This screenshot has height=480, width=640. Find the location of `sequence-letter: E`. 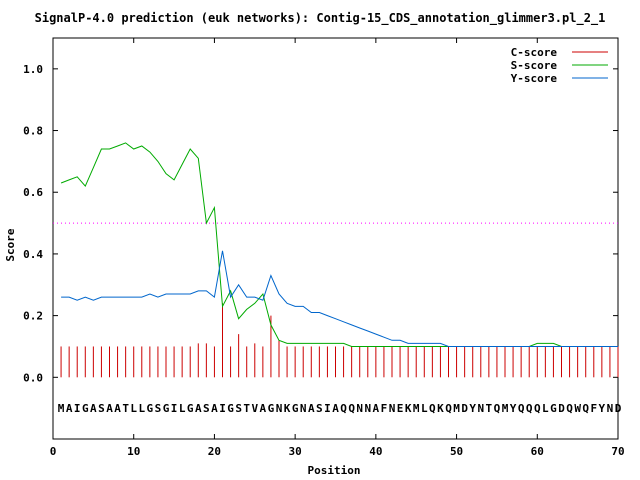

sequence-letter: E is located at coordinates (400, 408).